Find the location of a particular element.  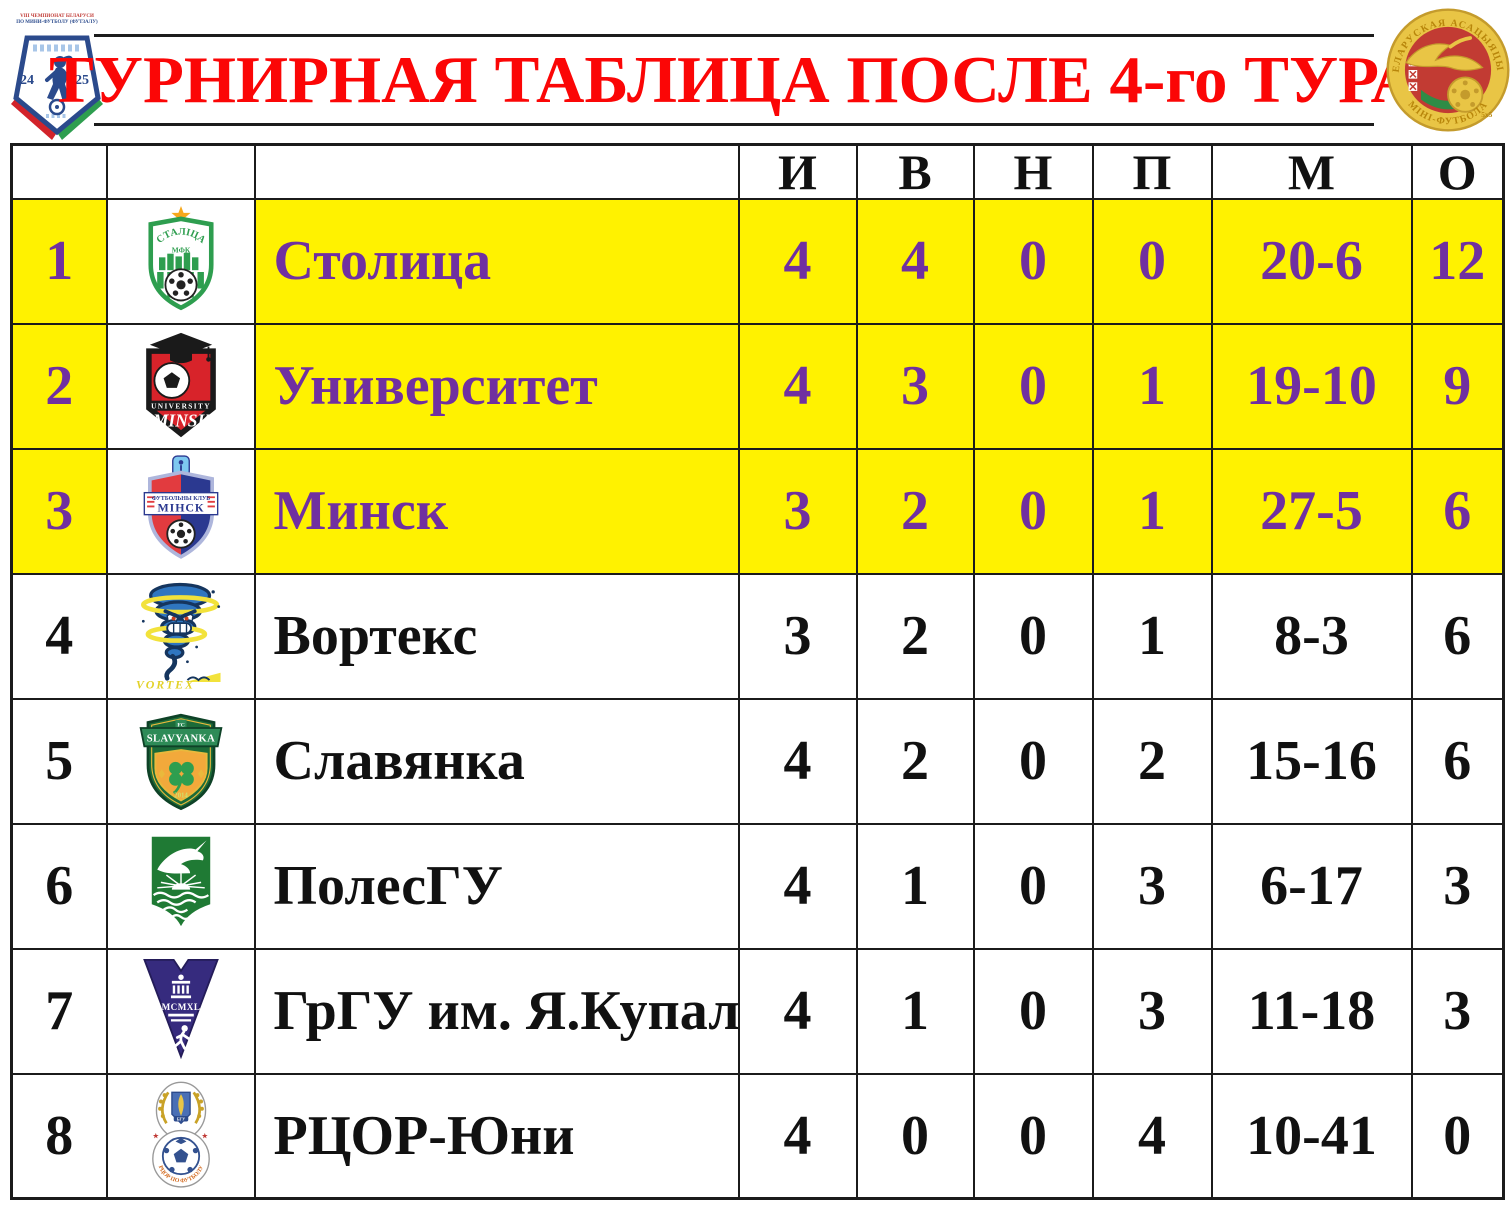

stat-goals: 19-10 is located at coordinates (1311, 386).